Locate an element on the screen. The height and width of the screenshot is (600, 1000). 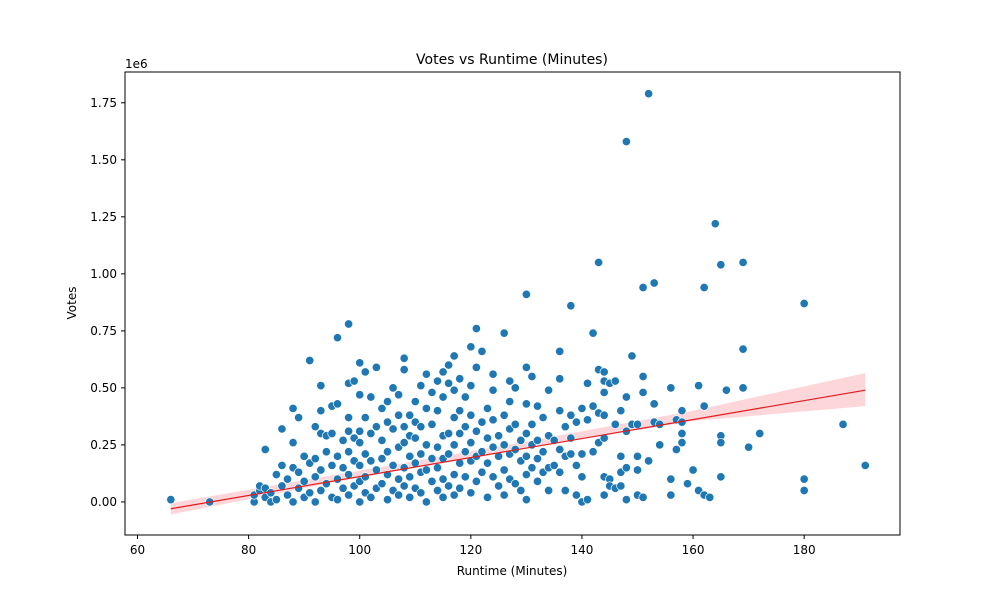
x-tick-label: 120 is located at coordinates (470, 550).